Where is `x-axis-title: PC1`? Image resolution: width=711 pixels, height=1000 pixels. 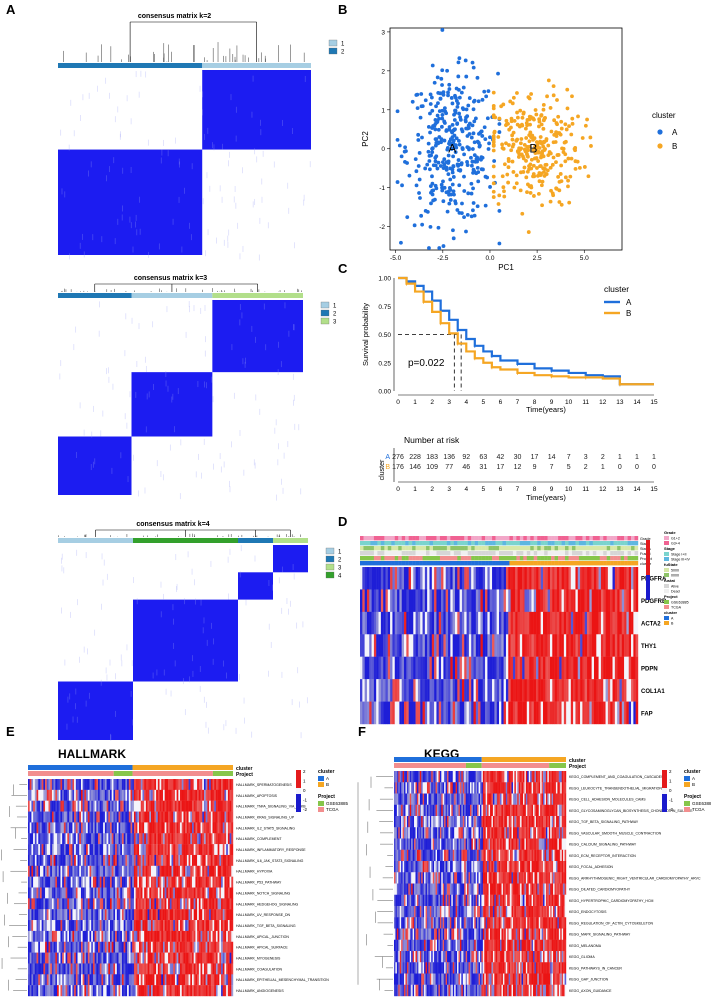
x-axis-title: PC1 is located at coordinates (506, 267).